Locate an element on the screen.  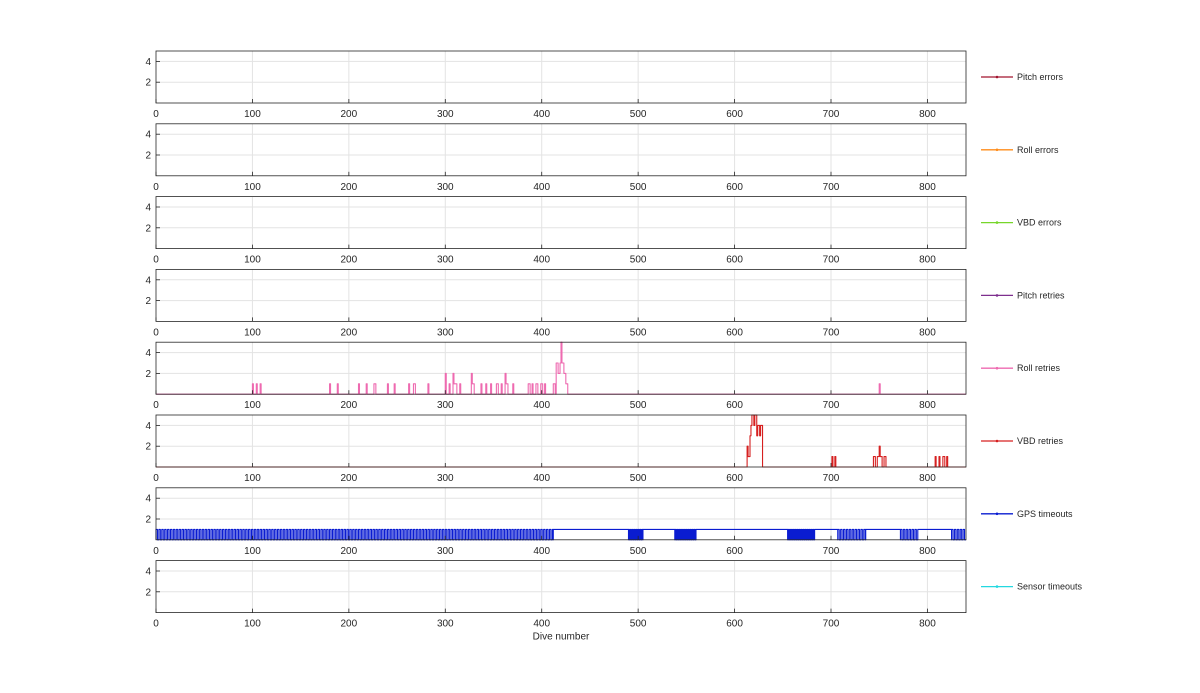
panel-0: 2 4 0 100 200 300 400 500 600 700 800 Pitch errors is located at coordinates (604, 85).